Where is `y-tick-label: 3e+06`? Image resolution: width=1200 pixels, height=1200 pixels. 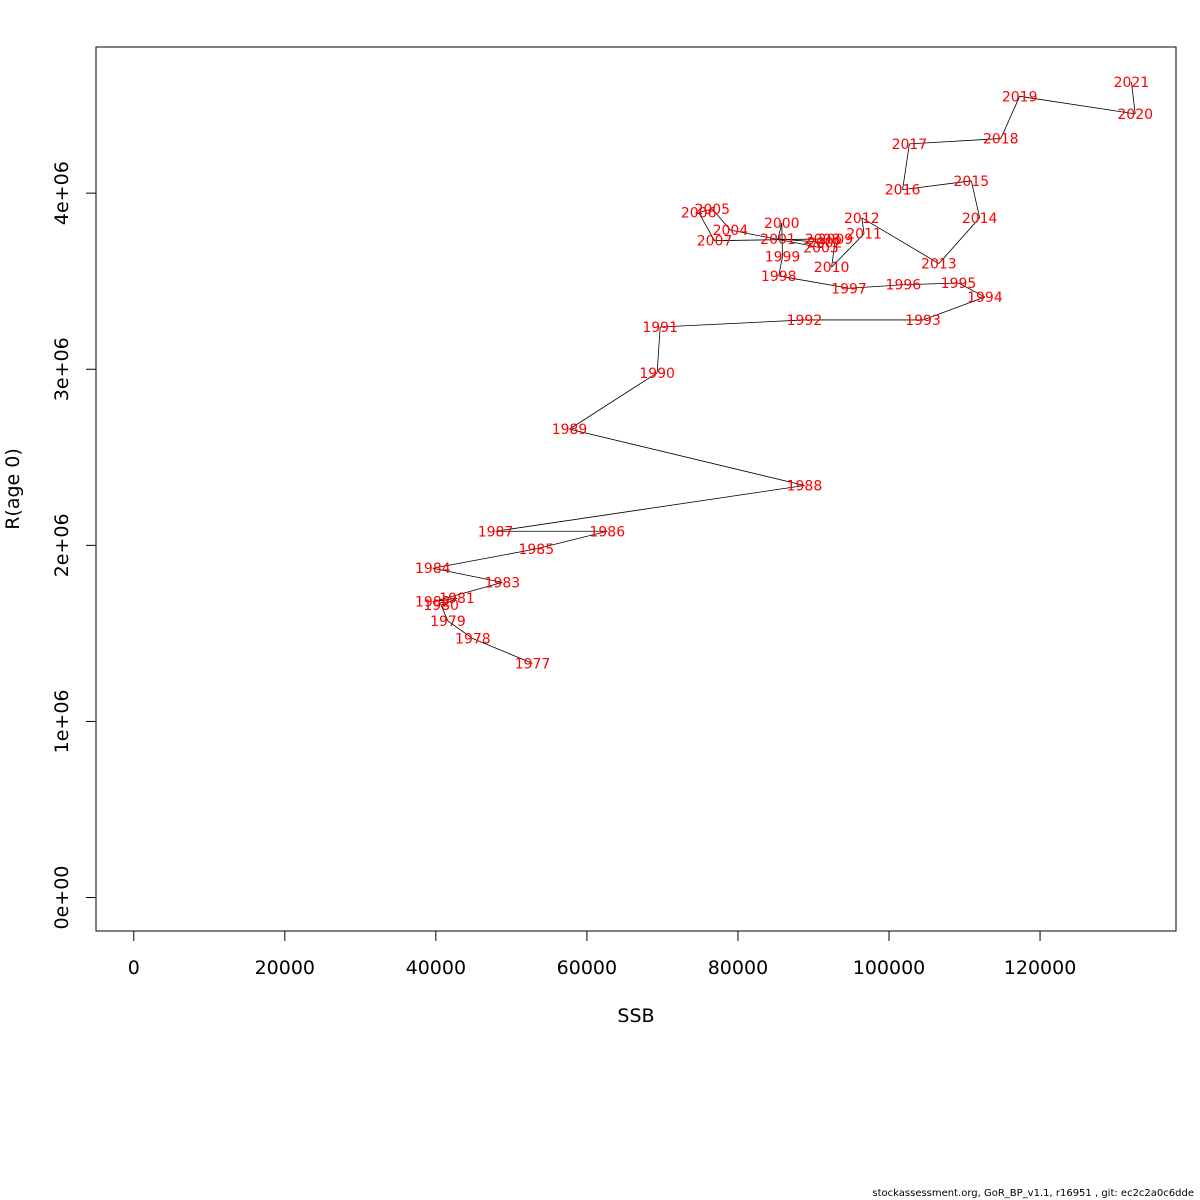
y-tick-label: 3e+06 is located at coordinates (62, 369).